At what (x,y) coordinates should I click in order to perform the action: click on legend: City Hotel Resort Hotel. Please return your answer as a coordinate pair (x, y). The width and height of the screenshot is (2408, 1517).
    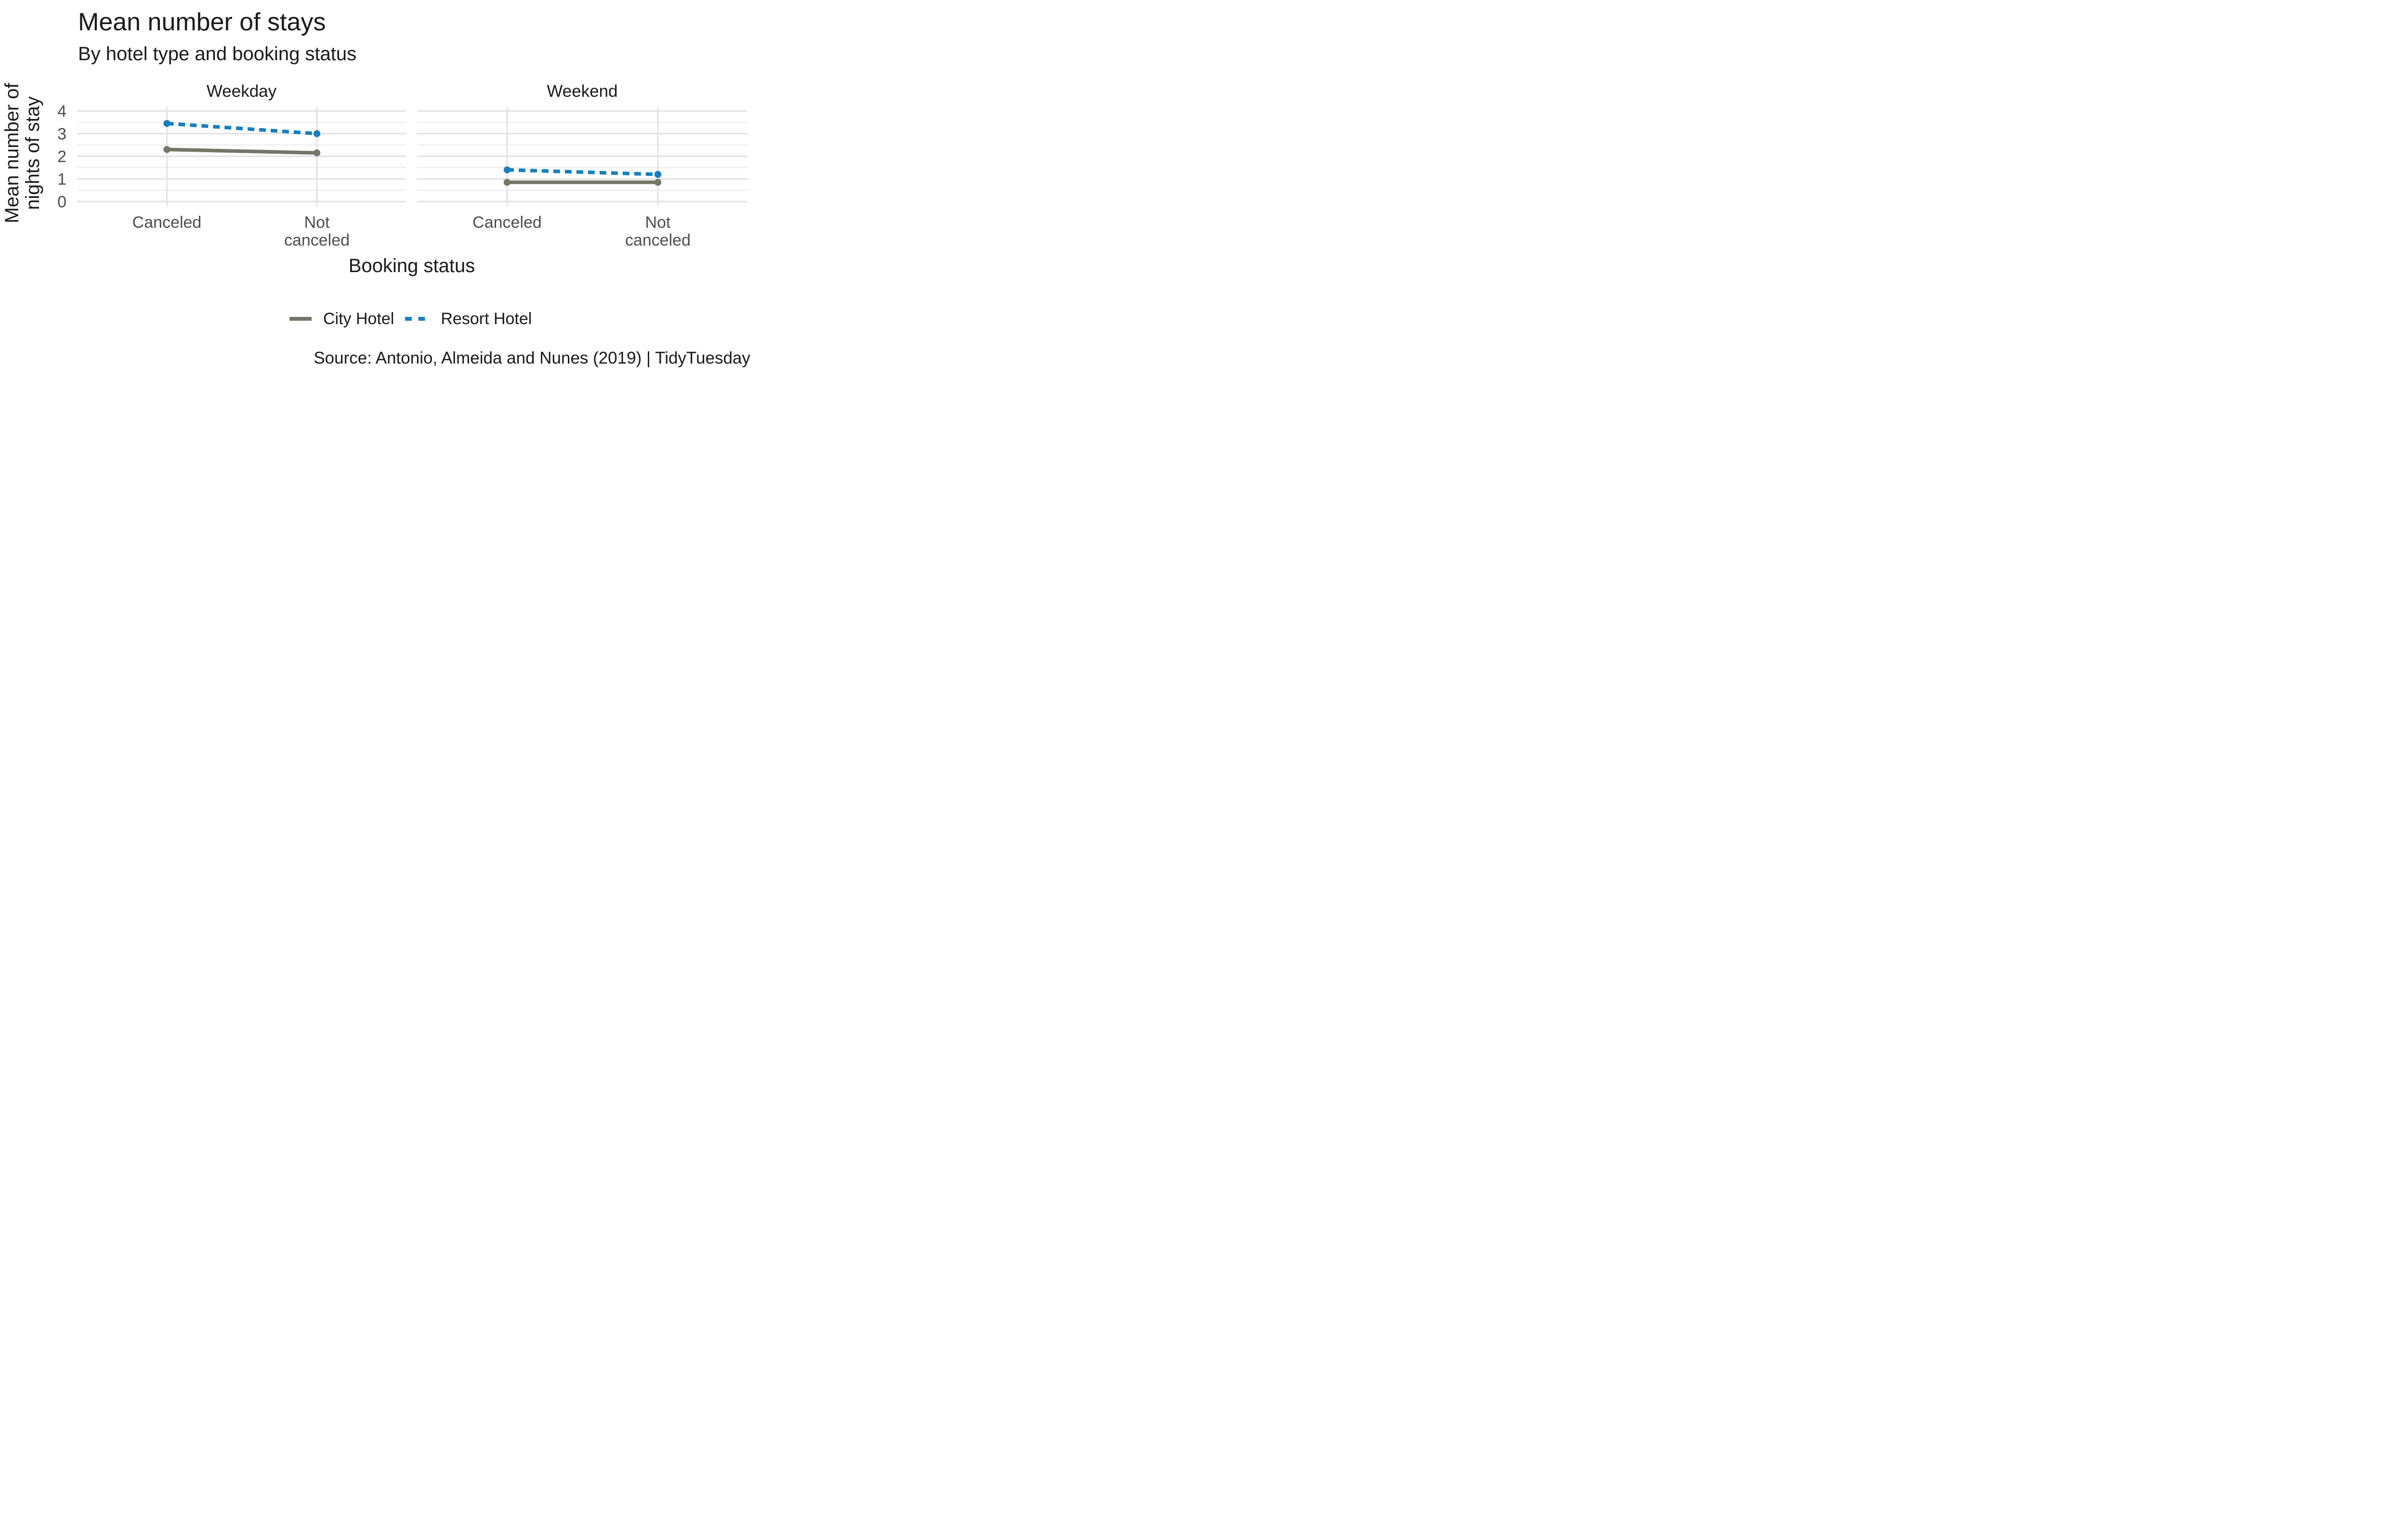
    Looking at the image, I should click on (410, 318).